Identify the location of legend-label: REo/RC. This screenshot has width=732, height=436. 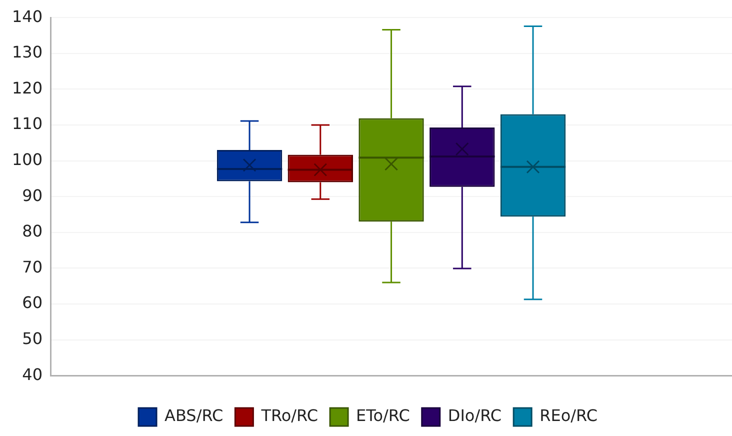
(569, 416).